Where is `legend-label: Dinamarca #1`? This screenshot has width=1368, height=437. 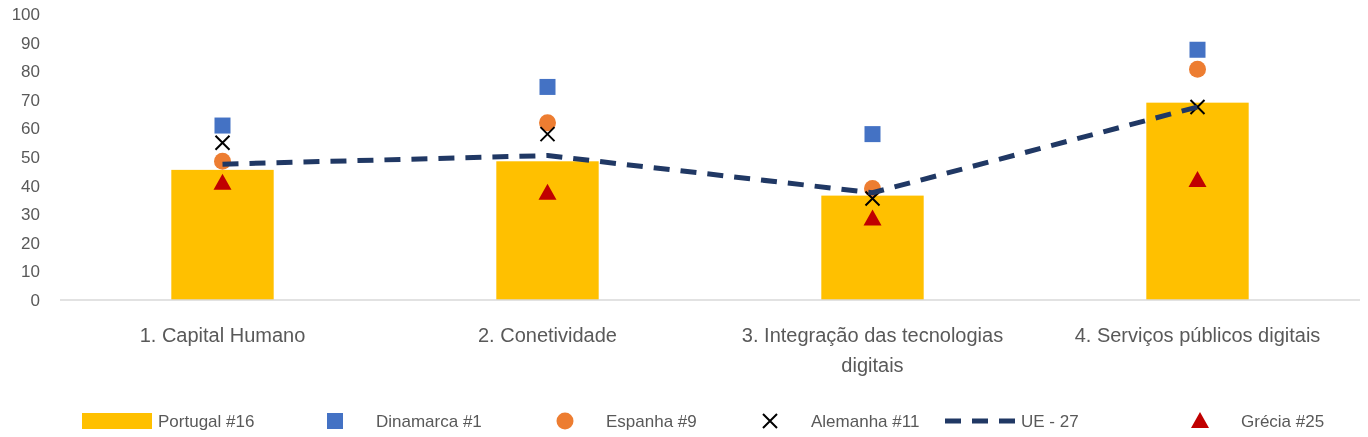 legend-label: Dinamarca #1 is located at coordinates (429, 421).